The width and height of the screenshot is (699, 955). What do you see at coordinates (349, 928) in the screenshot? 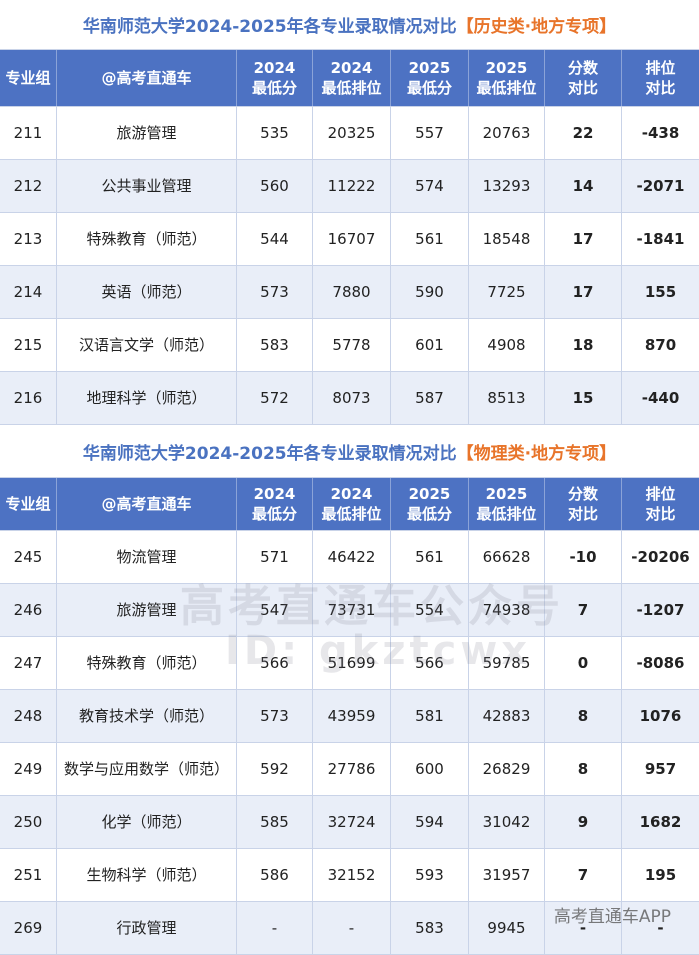
I see `table-row: 269 行政管理 - -583 9945- -` at bounding box center [349, 928].